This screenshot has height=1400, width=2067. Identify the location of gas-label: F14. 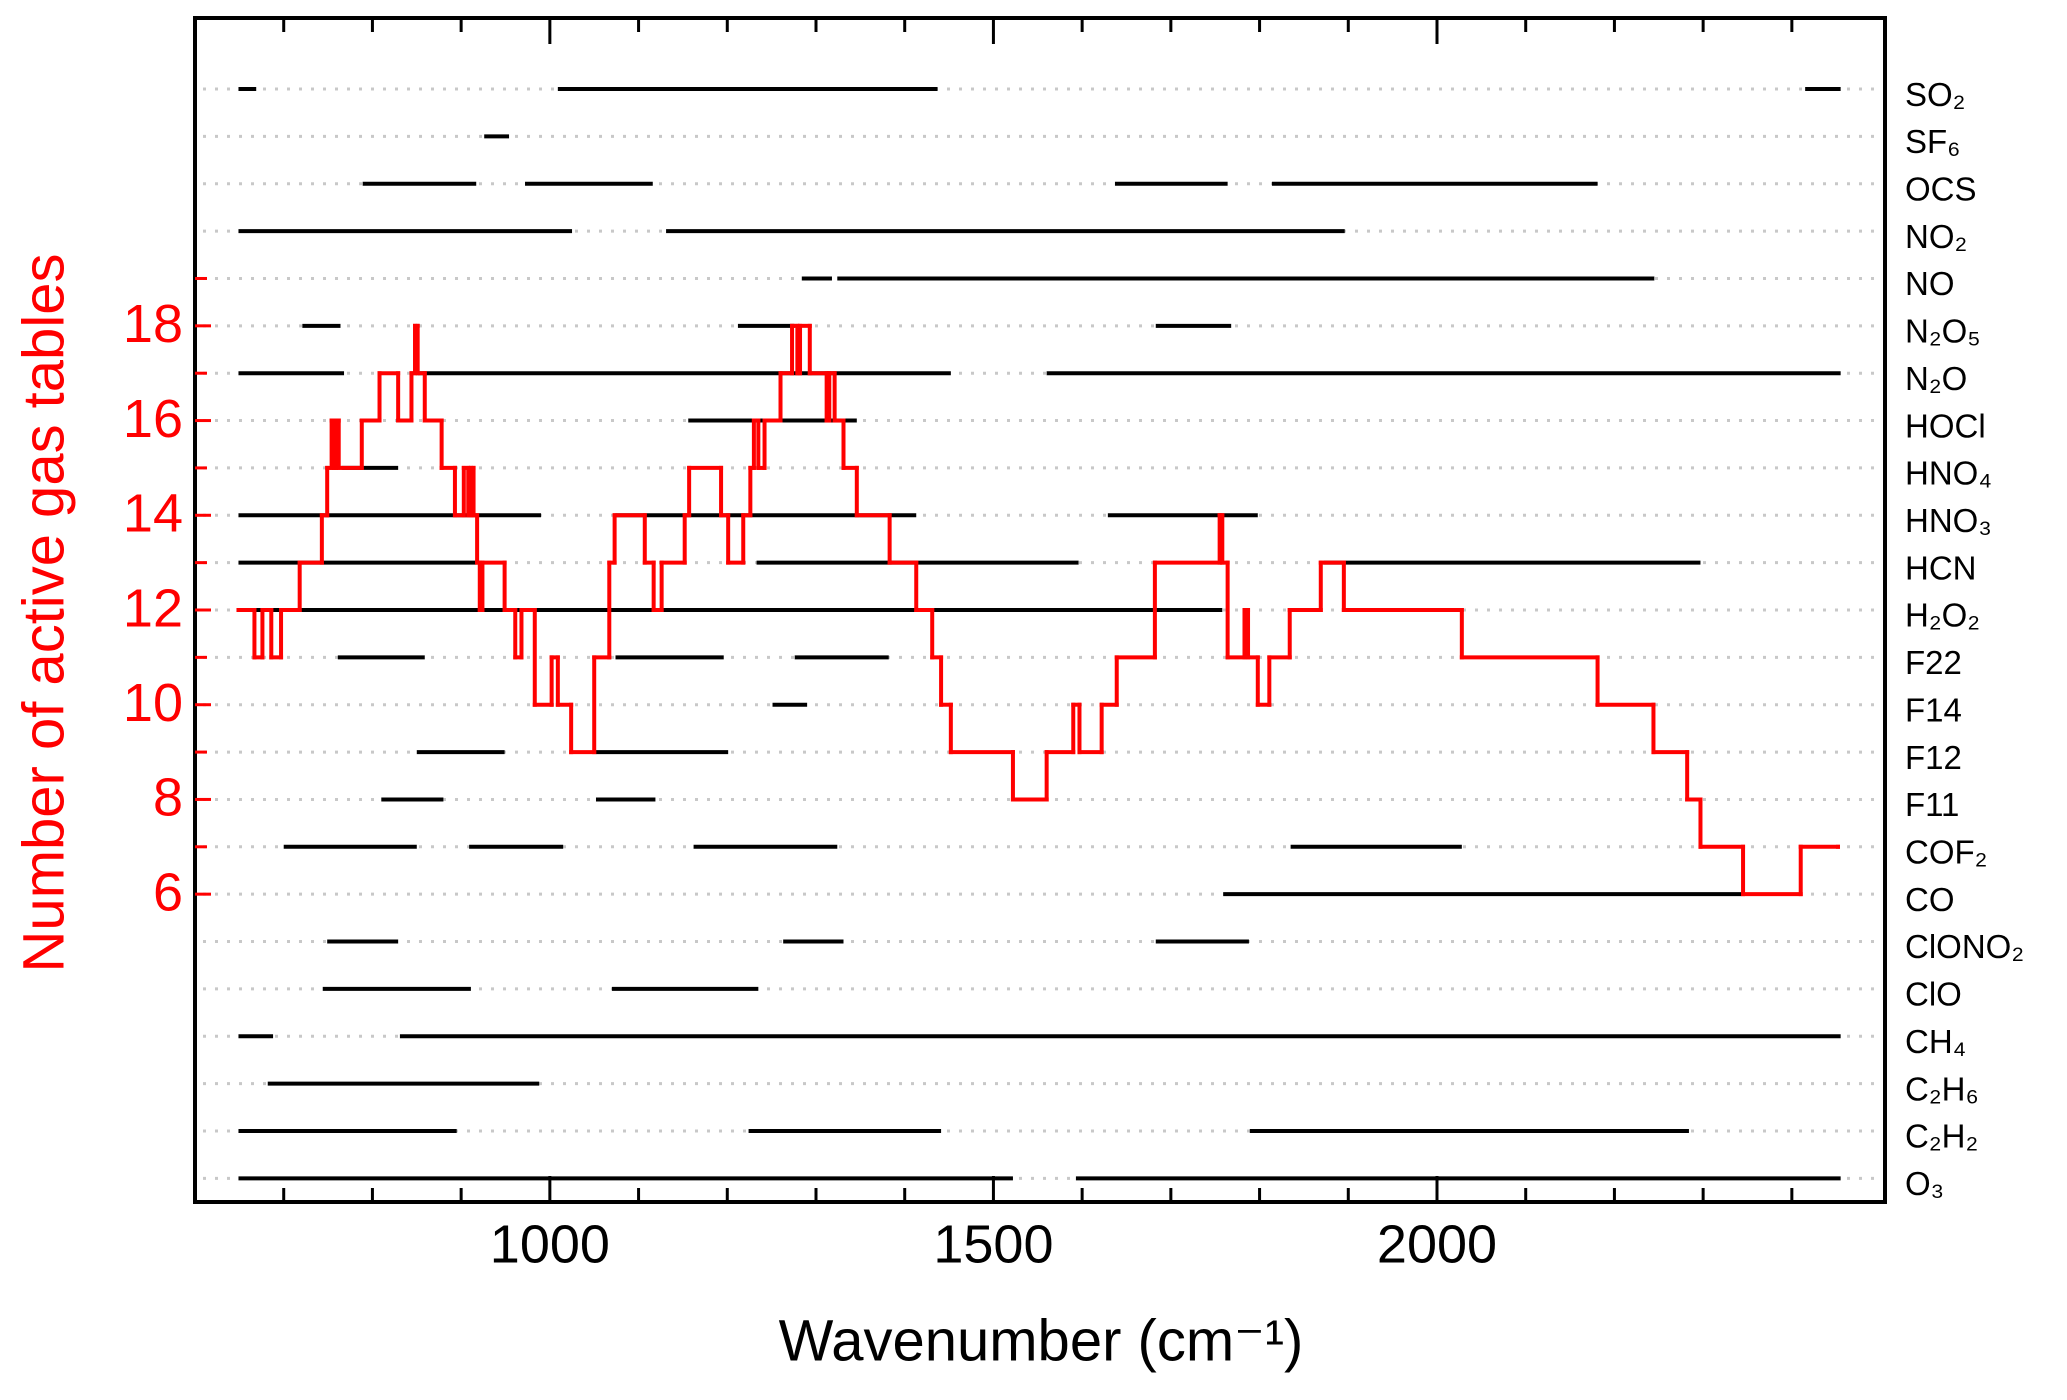
(1933, 709).